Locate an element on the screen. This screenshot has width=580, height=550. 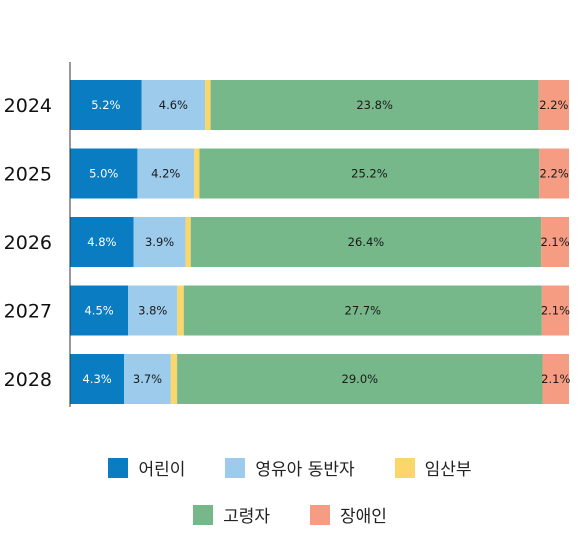
legend-item: 영유아 동반자 is located at coordinates (290, 467).